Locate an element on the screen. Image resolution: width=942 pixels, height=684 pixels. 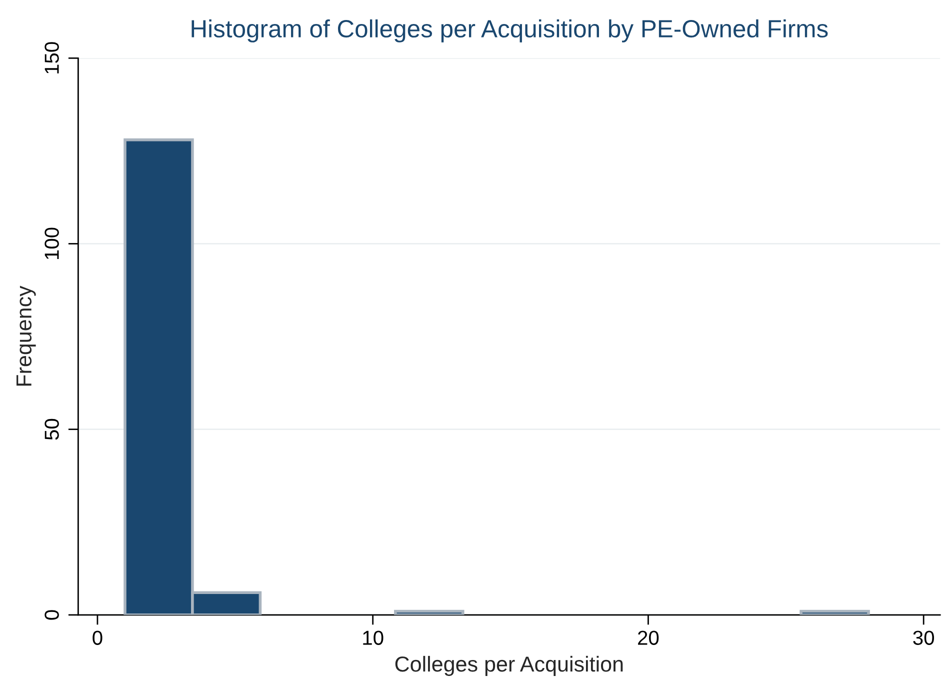
y-tick-label: 150 is located at coordinates (51, 58).